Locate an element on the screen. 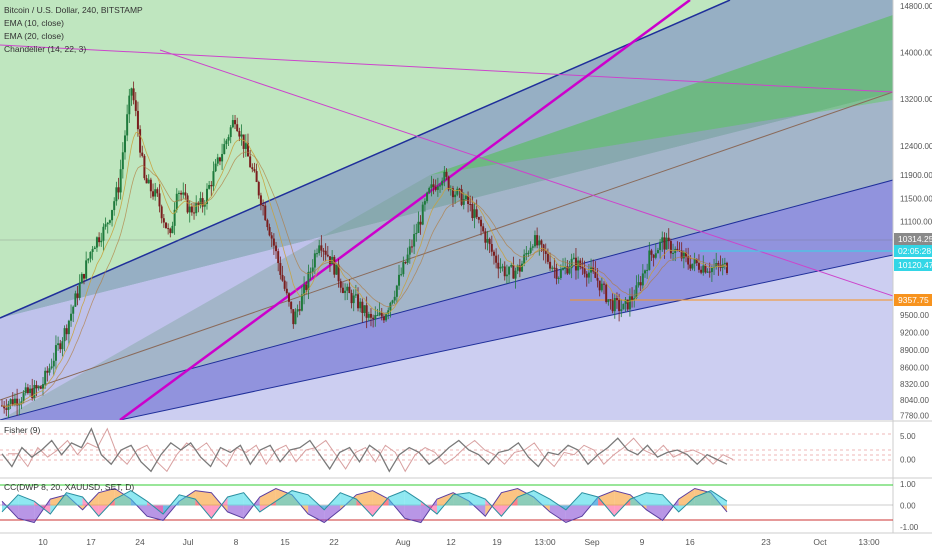  low-price-text: 9357.75 is located at coordinates (913, 300).